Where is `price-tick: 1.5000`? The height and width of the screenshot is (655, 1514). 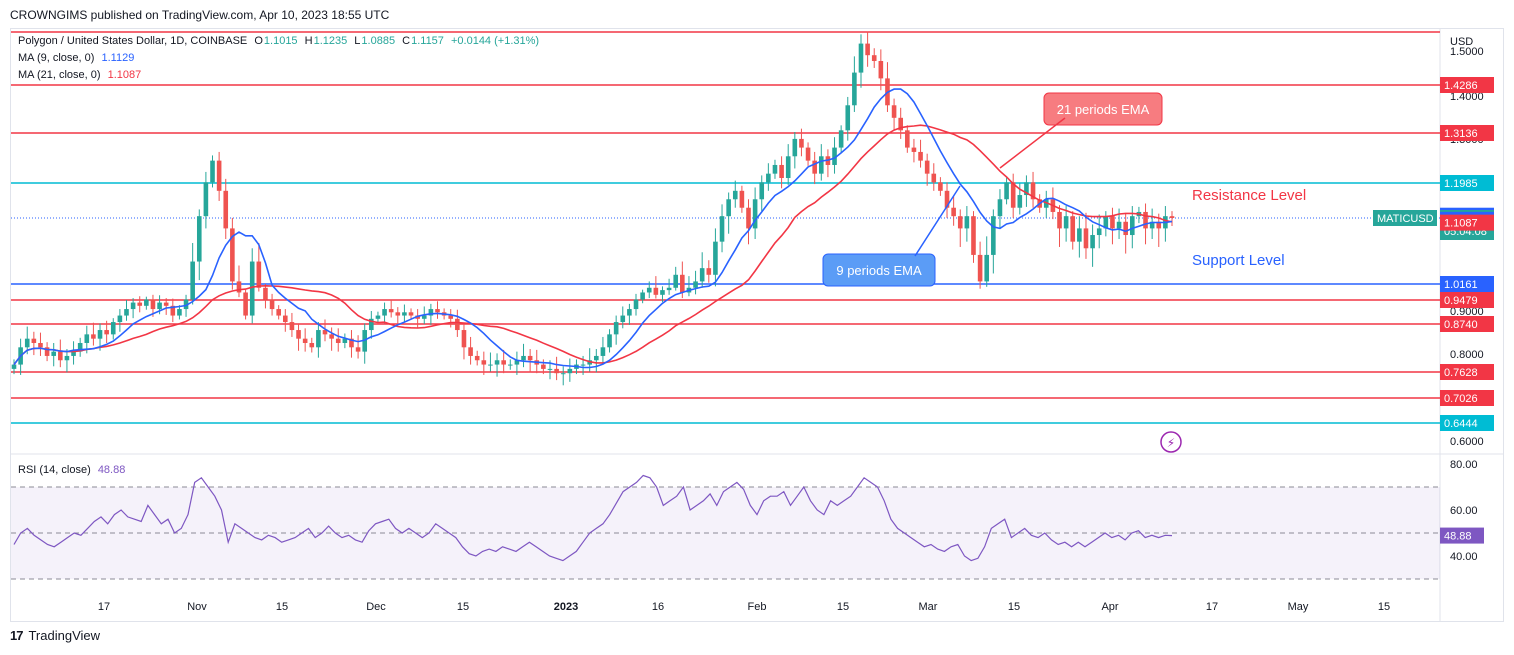 price-tick: 1.5000 is located at coordinates (1467, 52).